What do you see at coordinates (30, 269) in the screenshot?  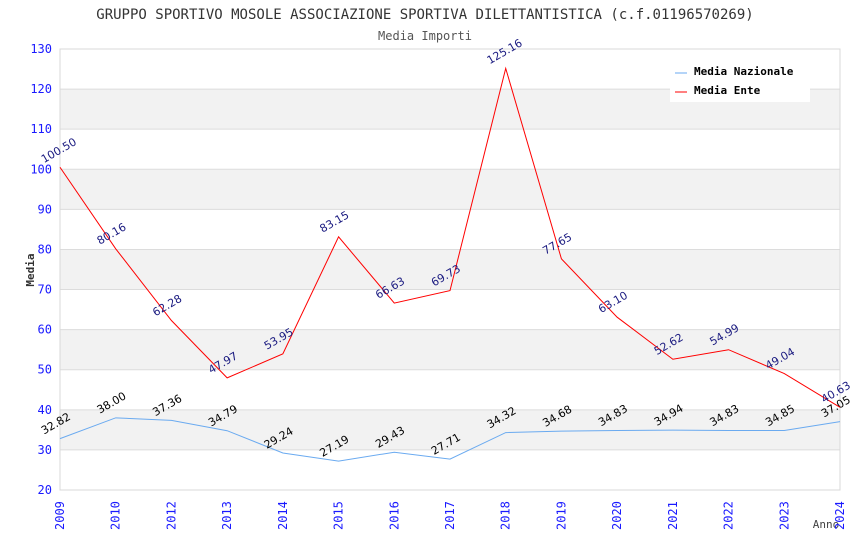 I see `y-axis-label: Media` at bounding box center [30, 269].